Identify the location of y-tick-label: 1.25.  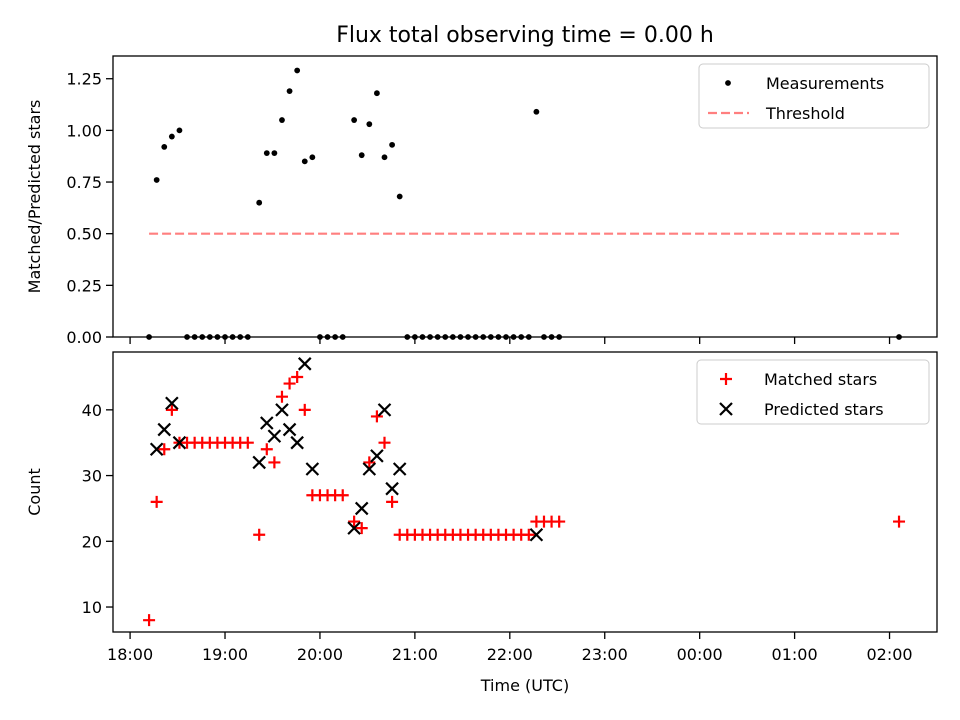
(84, 79).